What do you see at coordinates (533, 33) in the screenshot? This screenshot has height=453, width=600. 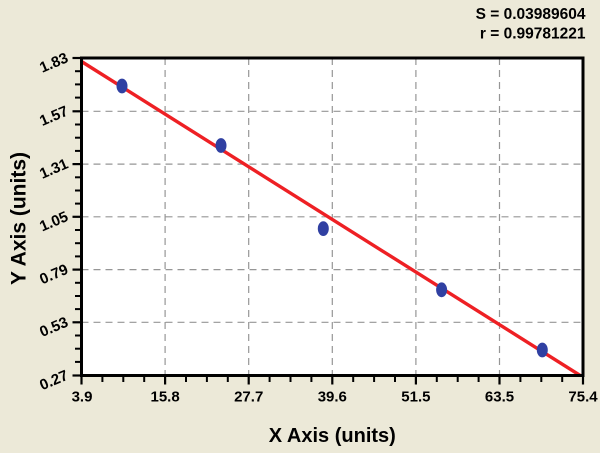 I see `svg-text: r = 0.99781221` at bounding box center [533, 33].